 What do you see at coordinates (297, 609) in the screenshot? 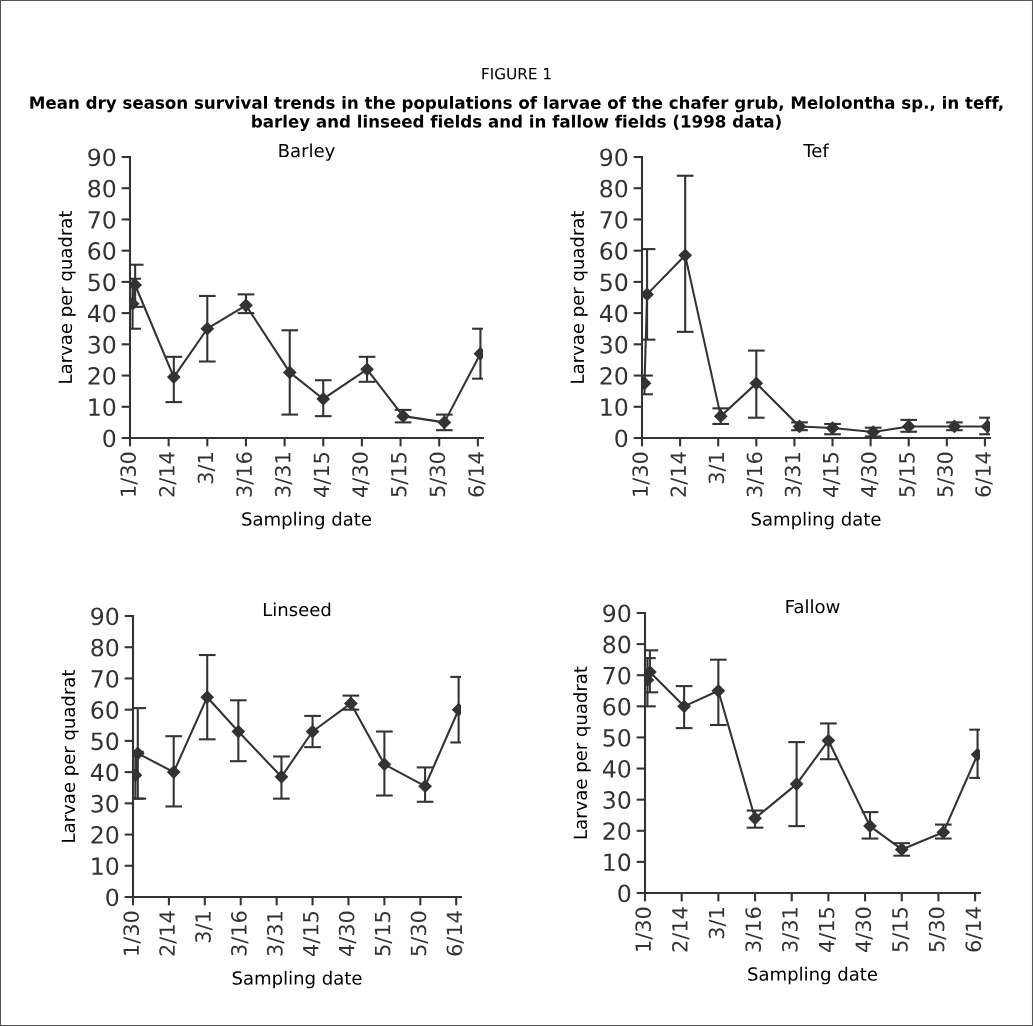
I see `chart-title: Linseed` at bounding box center [297, 609].